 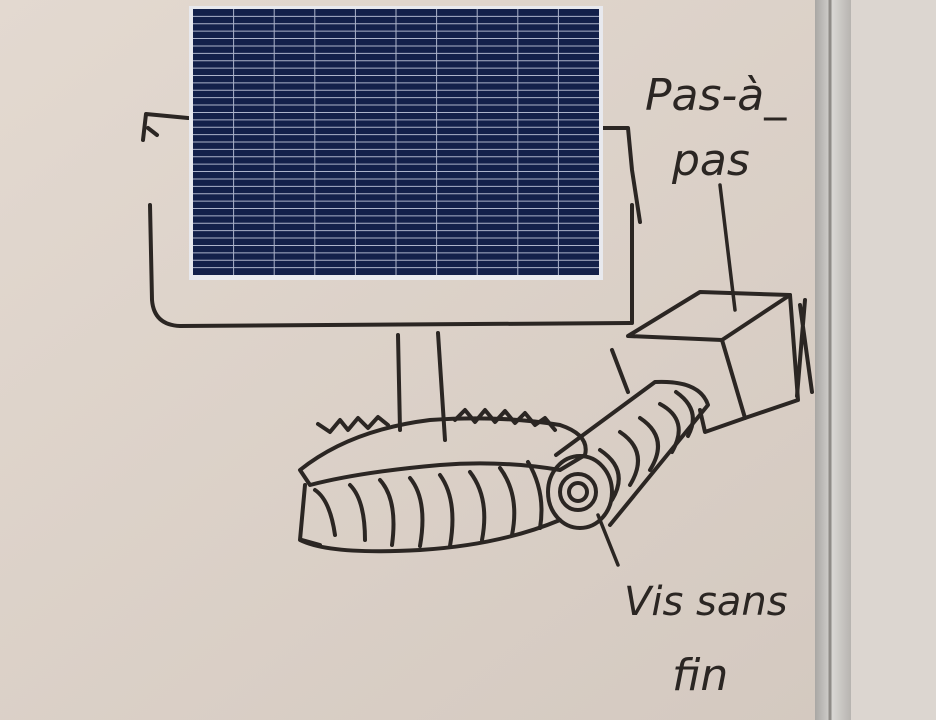 I want to click on wall-beyond-board, so click(x=893, y=360).